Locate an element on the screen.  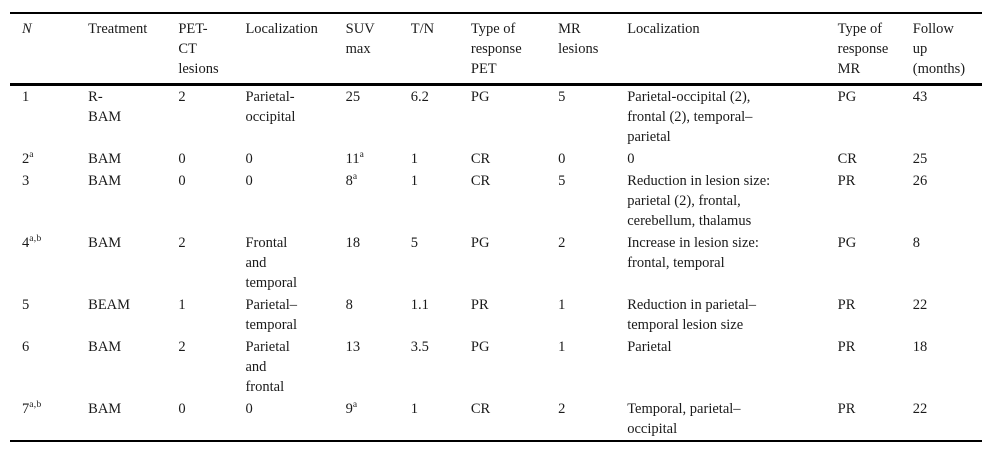
cell-text: Parietal- occipital is located at coordinates (270, 107).